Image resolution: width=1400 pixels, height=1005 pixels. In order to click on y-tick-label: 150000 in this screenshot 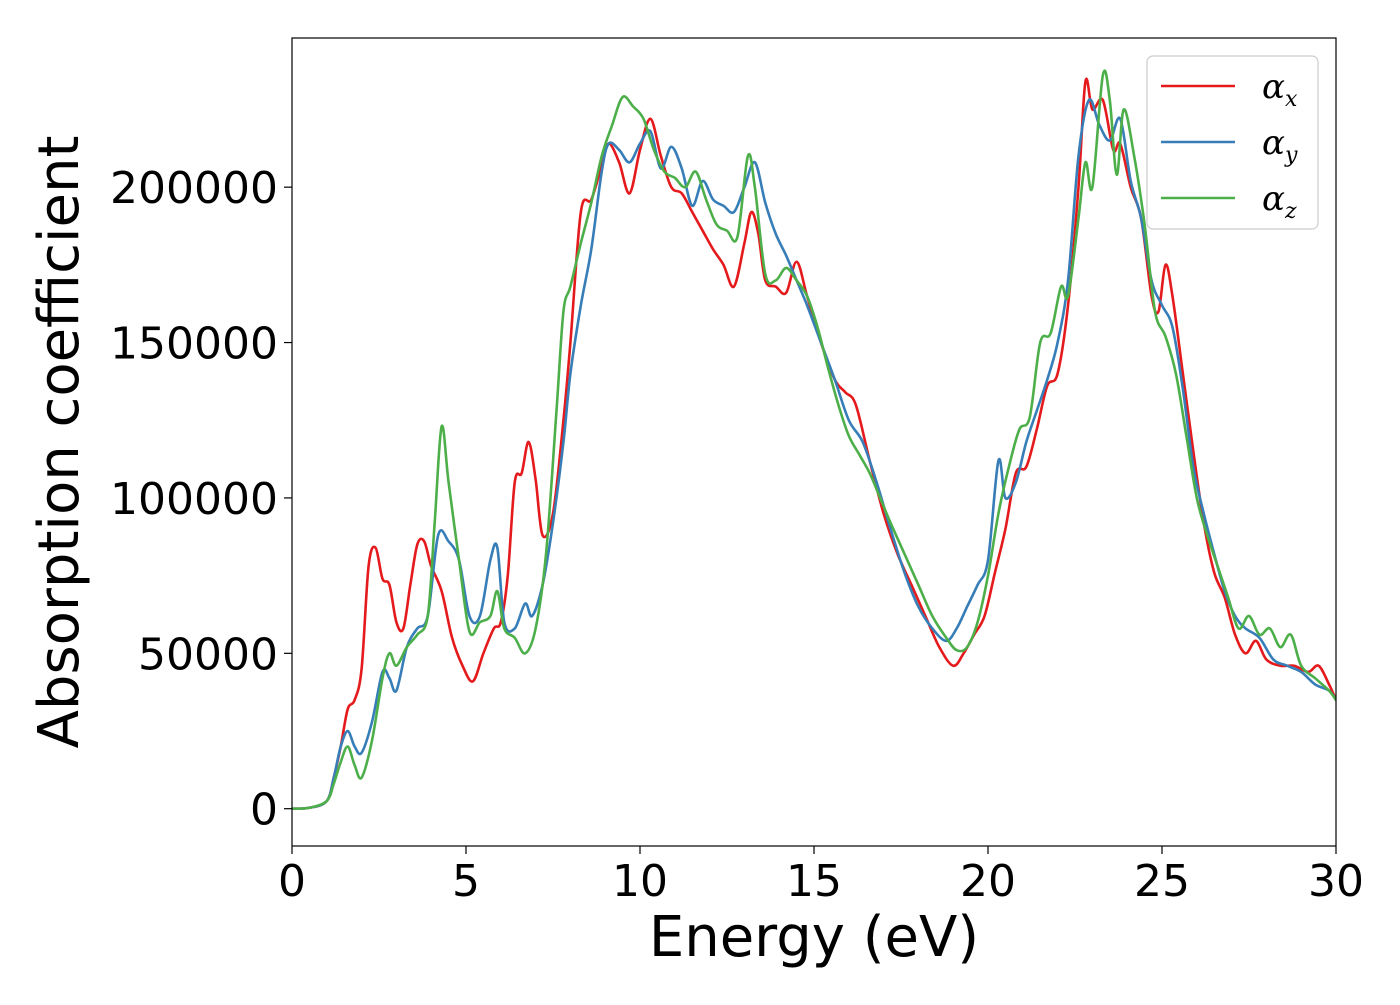, I will do `click(194, 344)`.